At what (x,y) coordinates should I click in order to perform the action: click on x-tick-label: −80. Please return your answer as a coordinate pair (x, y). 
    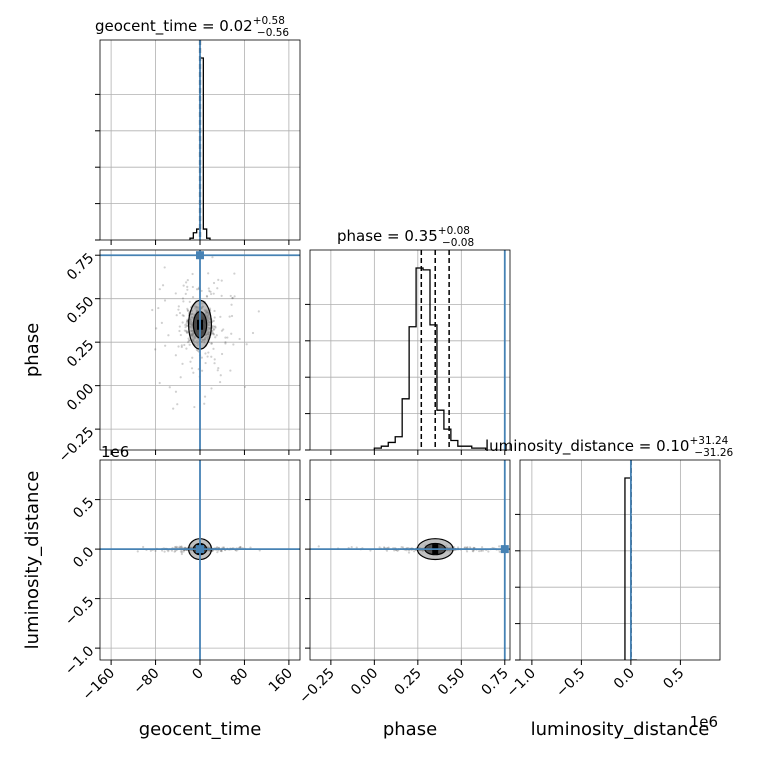
    Looking at the image, I should click on (146, 681).